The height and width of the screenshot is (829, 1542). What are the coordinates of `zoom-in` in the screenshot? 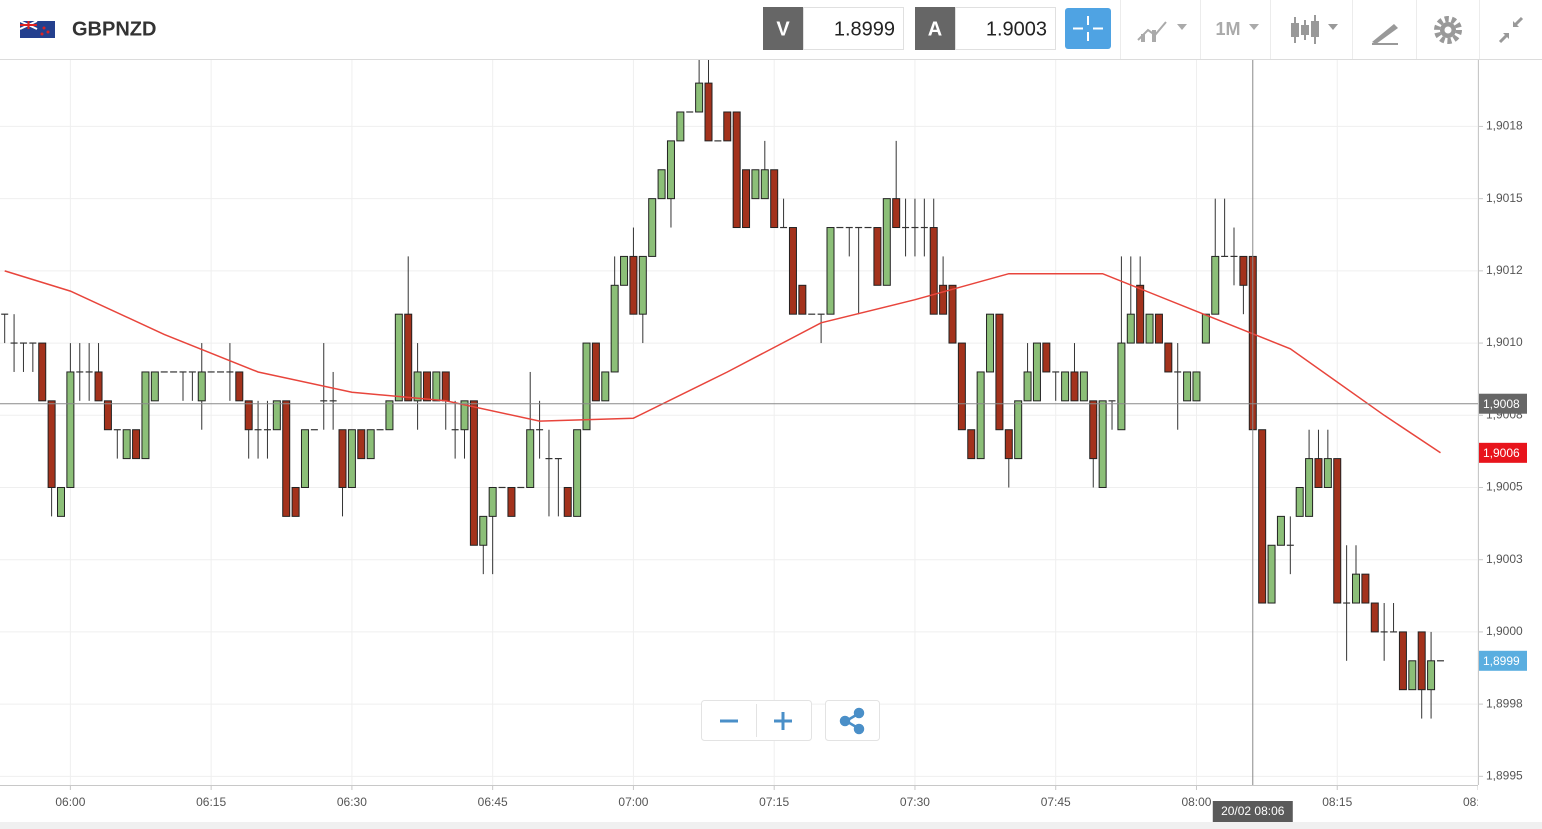 It's located at (783, 721).